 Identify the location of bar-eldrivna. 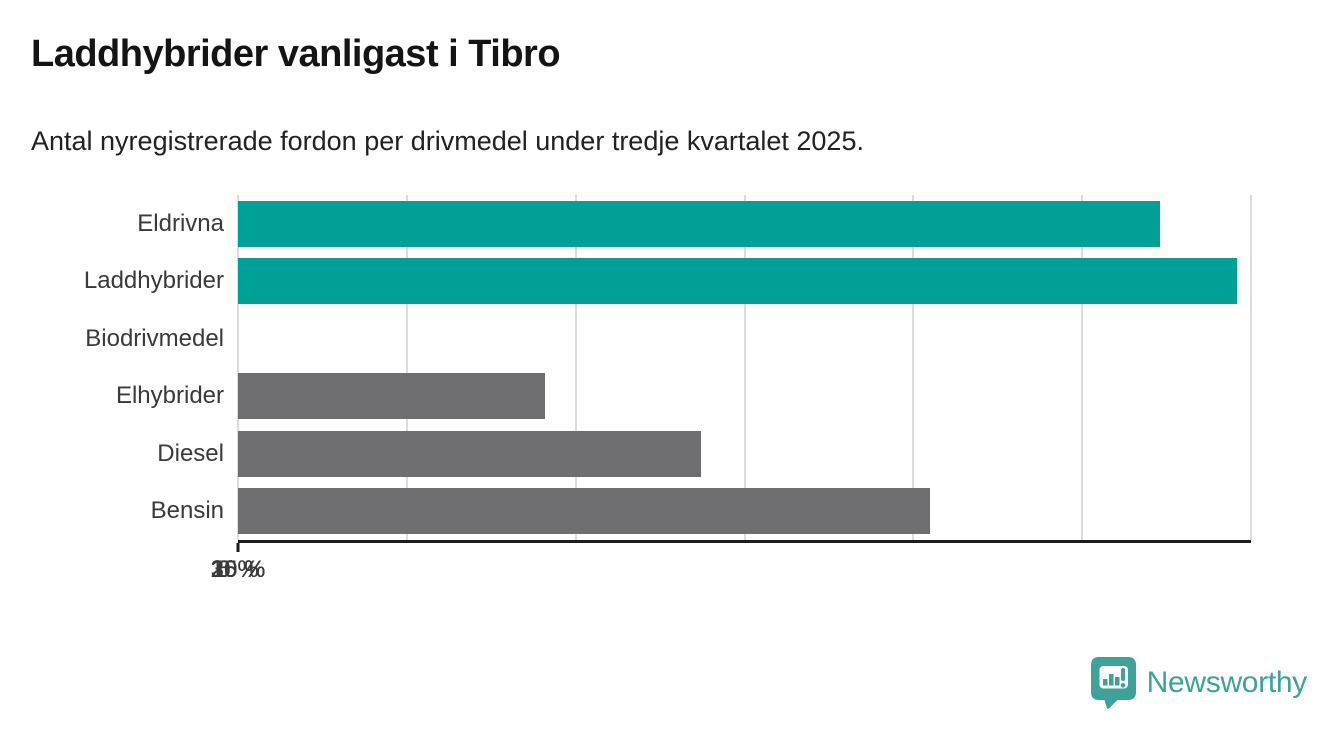
(699, 223).